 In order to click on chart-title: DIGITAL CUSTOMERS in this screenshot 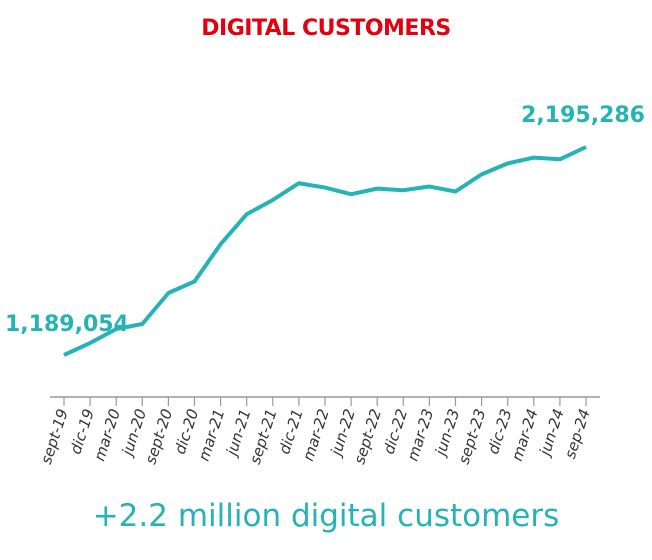, I will do `click(326, 28)`.